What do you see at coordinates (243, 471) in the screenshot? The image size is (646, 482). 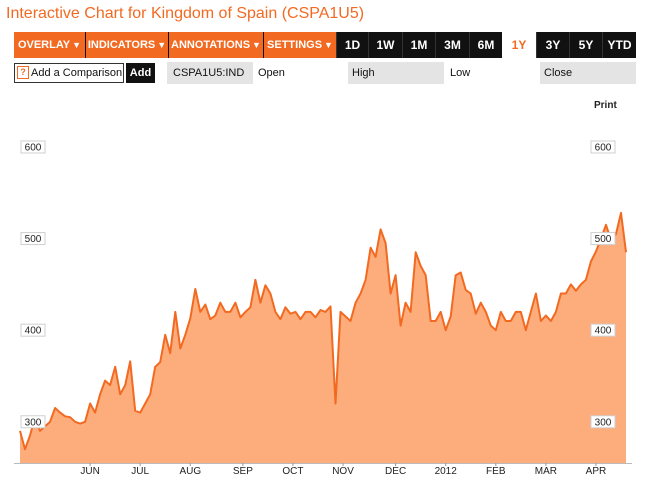 I see `x-tick-label: SEP` at bounding box center [243, 471].